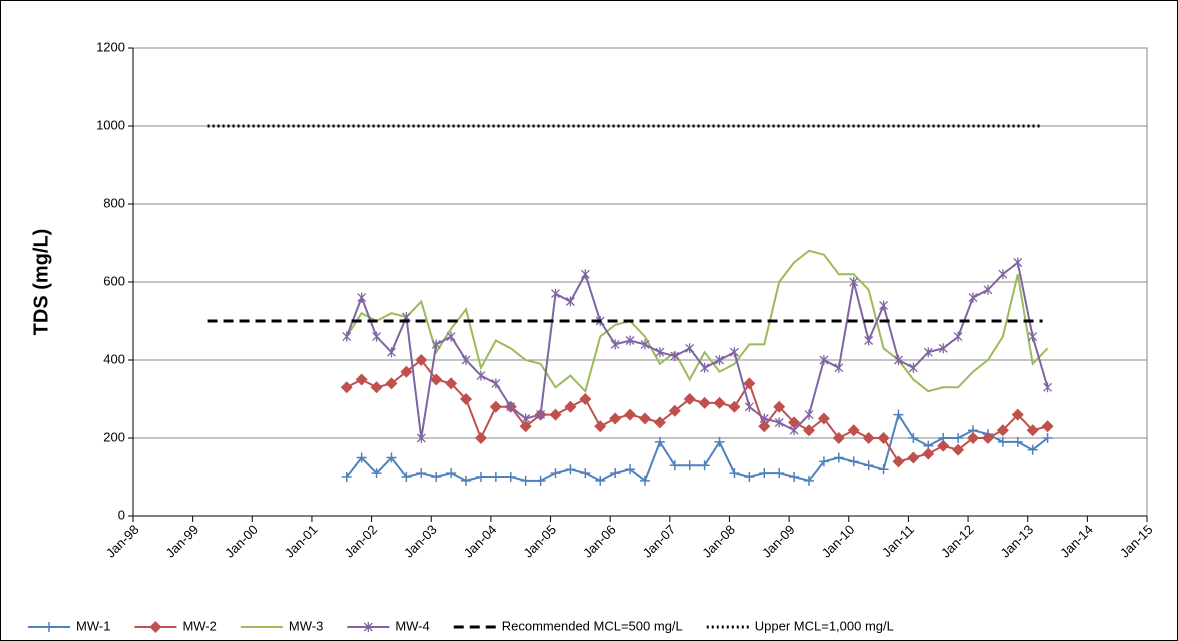 The height and width of the screenshot is (641, 1178). What do you see at coordinates (306, 625) in the screenshot?
I see `legend-label: MW-3` at bounding box center [306, 625].